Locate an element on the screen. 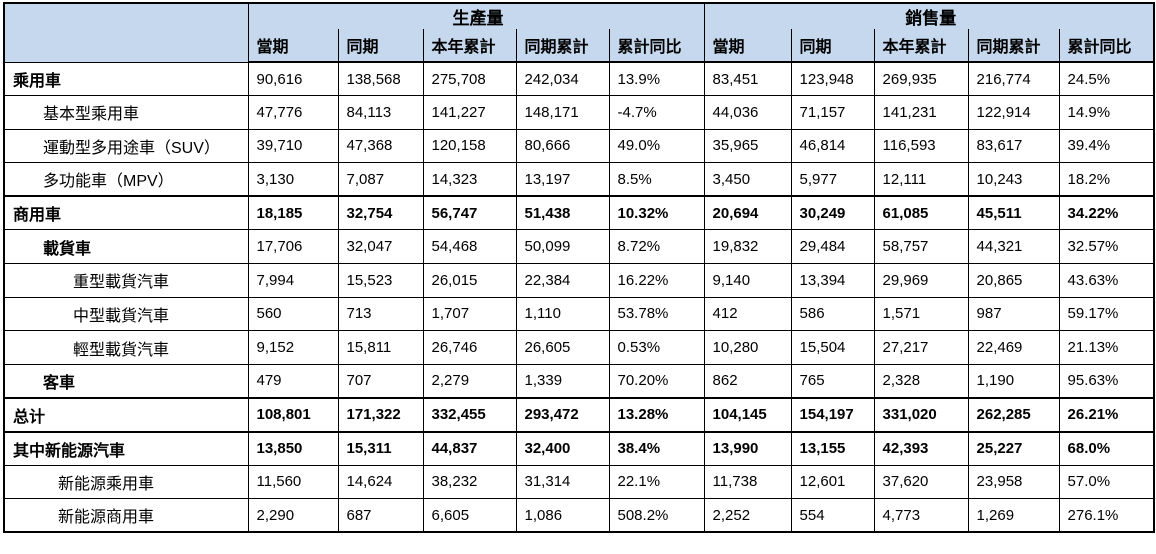  cell-sales-current: 13,990 is located at coordinates (747, 448).